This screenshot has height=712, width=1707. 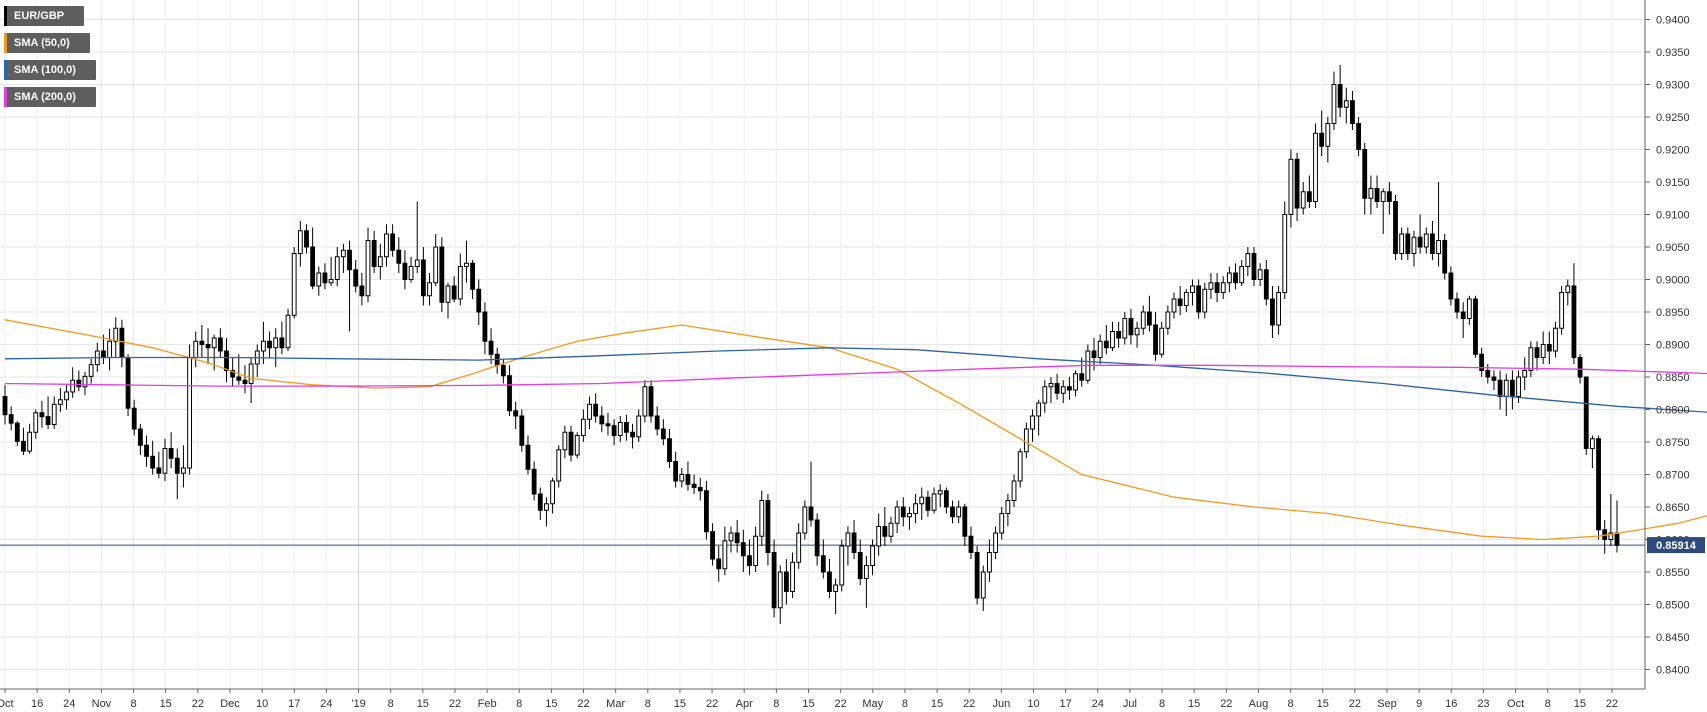 What do you see at coordinates (294, 704) in the screenshot?
I see `x-tick-label: 17` at bounding box center [294, 704].